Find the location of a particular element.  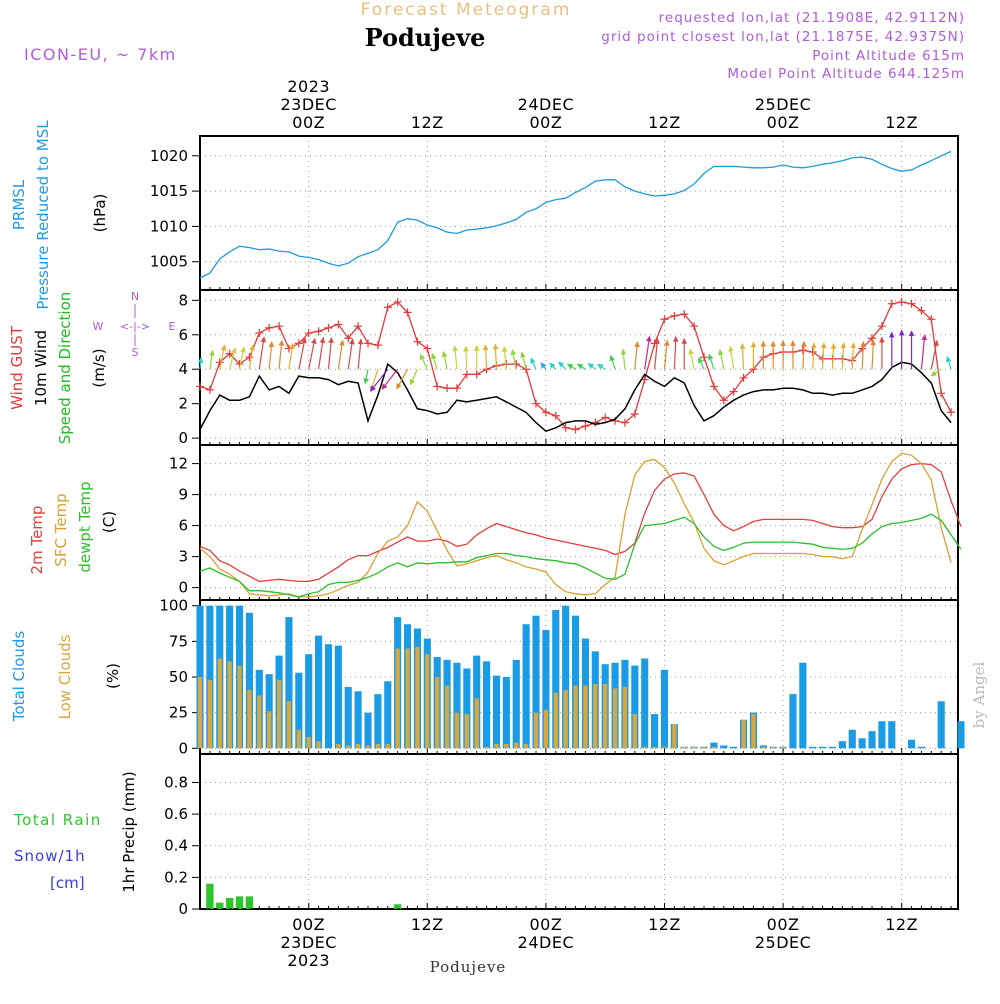

bottom-time-label: 12Z is located at coordinates (427, 924).